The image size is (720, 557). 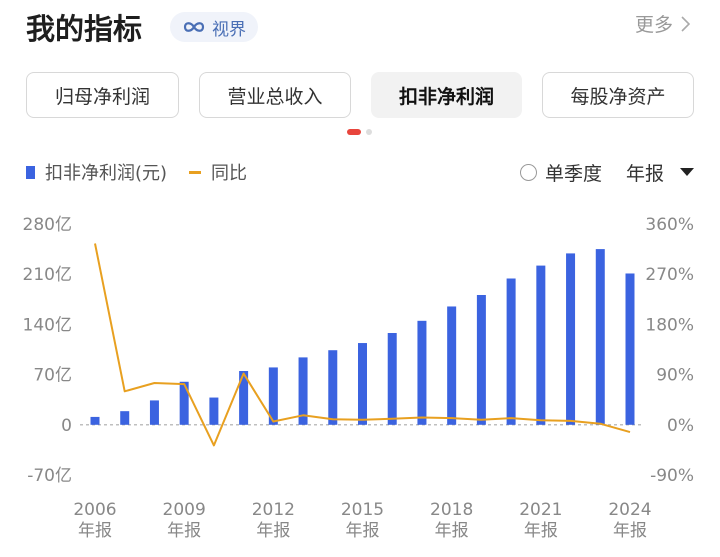 I want to click on right-axis-tick: 0%, so click(x=680, y=426).